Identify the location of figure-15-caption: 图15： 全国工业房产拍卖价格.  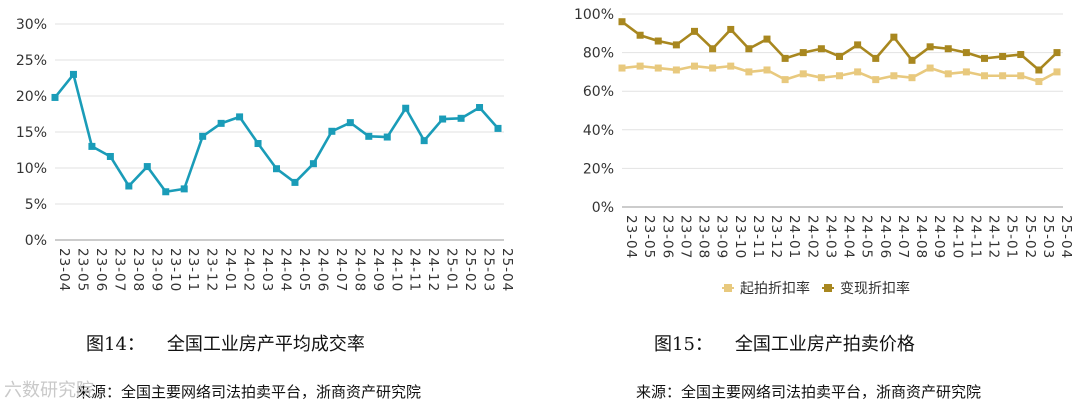
(784, 343).